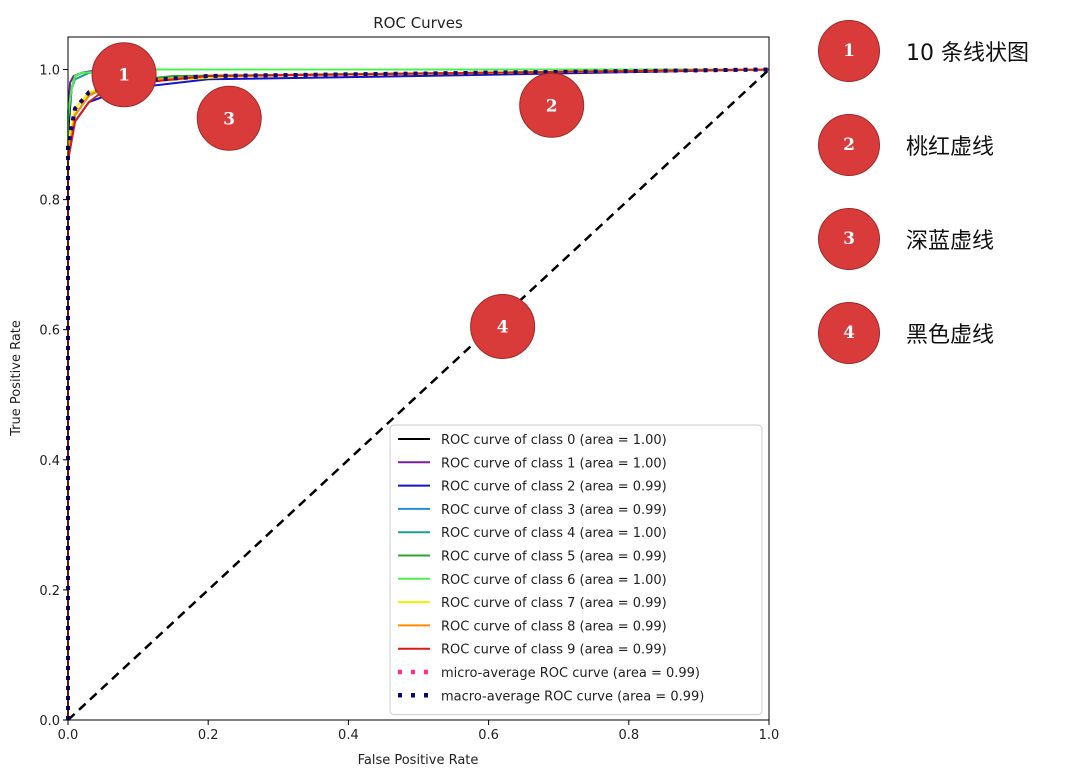  I want to click on x-tick-label-3: 0.6, so click(488, 735).